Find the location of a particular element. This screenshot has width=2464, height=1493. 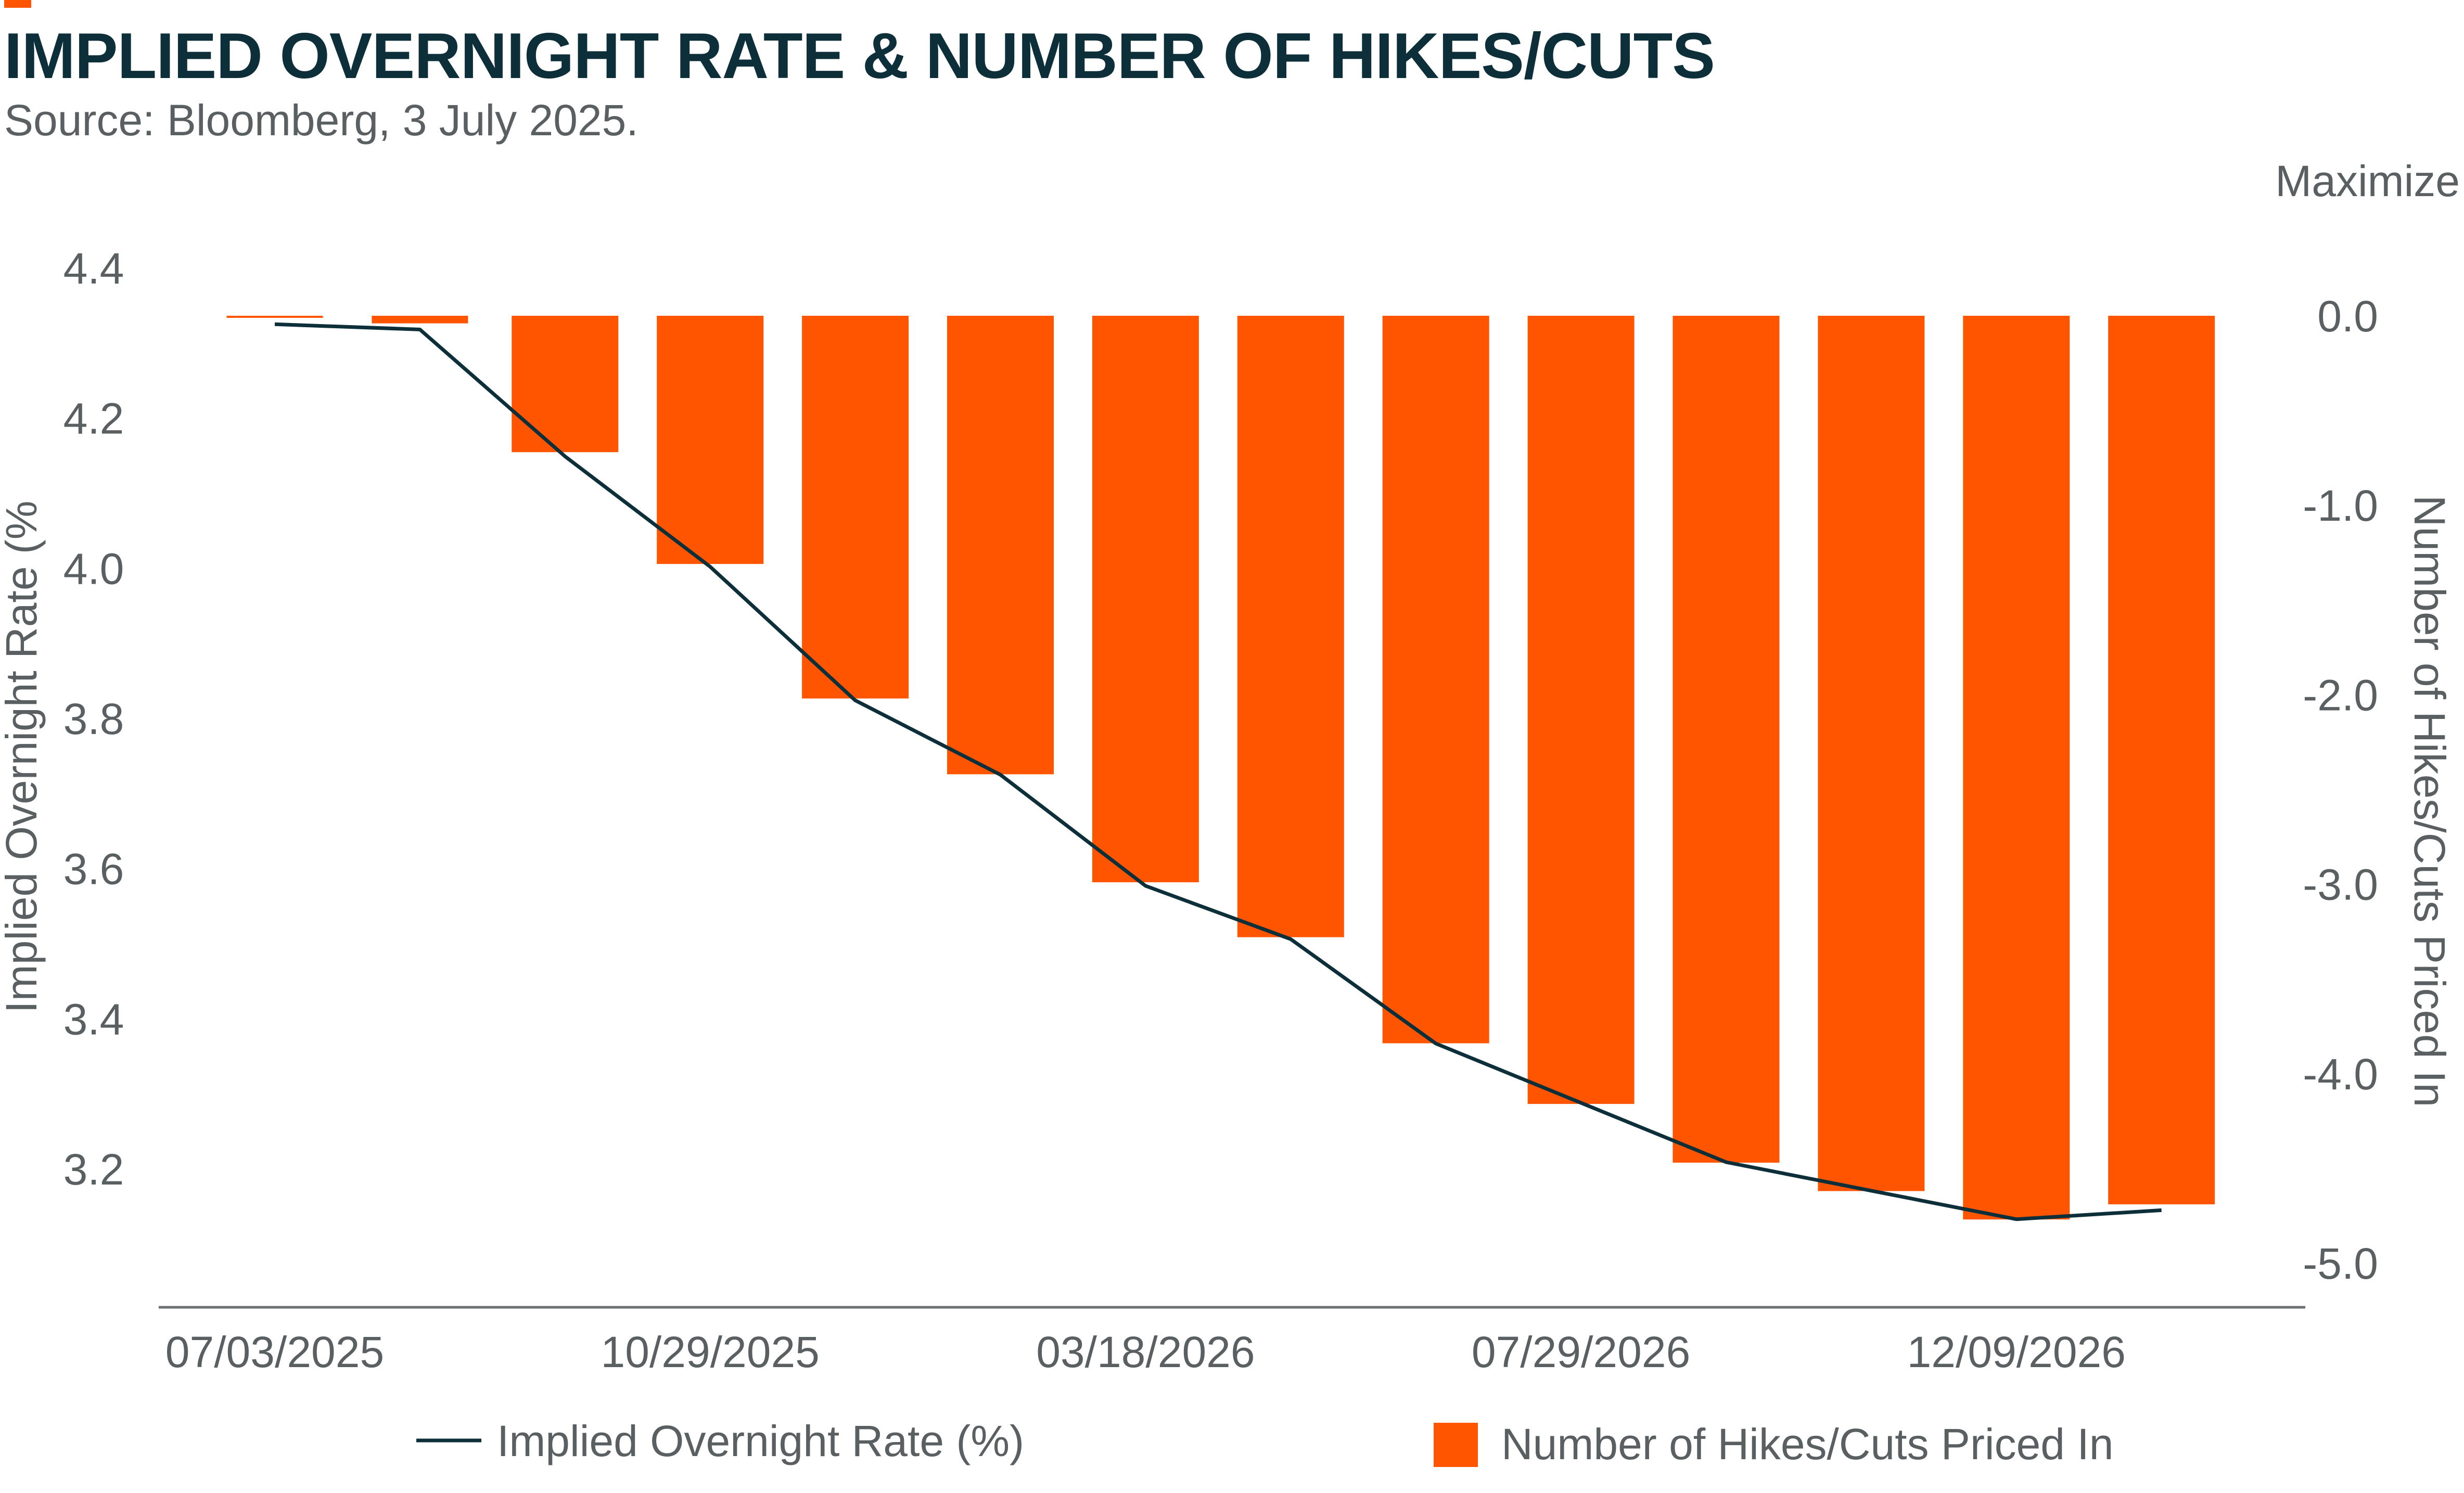

x-tick-label: 10/29/2025 is located at coordinates (710, 1352).